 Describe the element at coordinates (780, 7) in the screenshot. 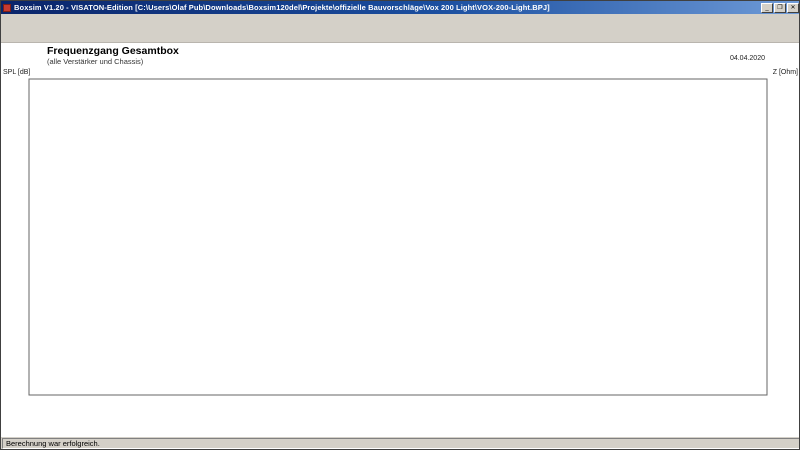

I see `maximize-button: ❐` at that location.